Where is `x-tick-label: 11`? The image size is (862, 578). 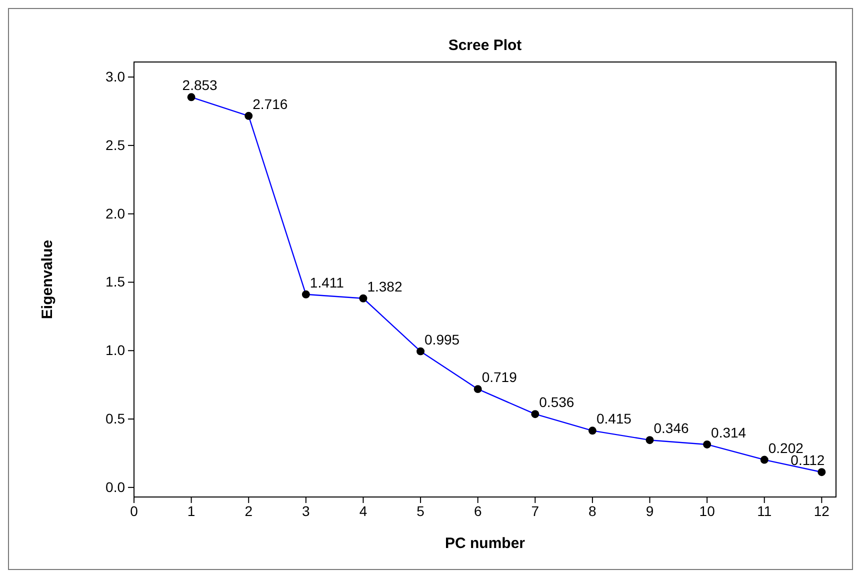 x-tick-label: 11 is located at coordinates (764, 510).